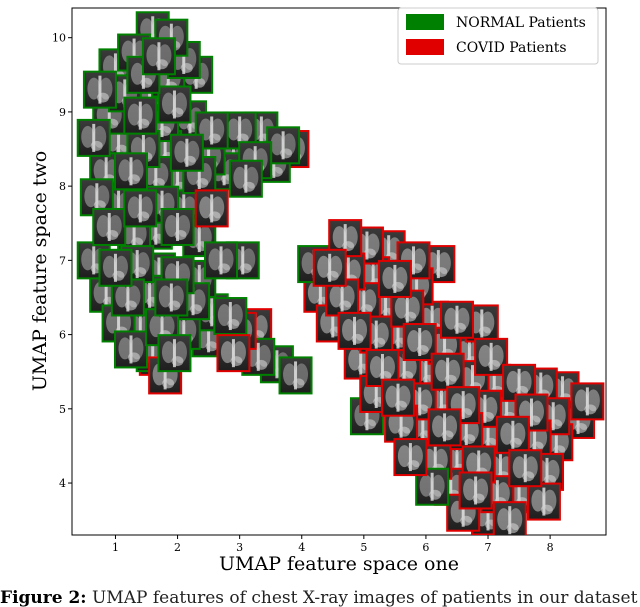 This screenshot has width=640, height=607. Describe the element at coordinates (425, 22) in the screenshot. I see `legend-swatch-normal` at that location.